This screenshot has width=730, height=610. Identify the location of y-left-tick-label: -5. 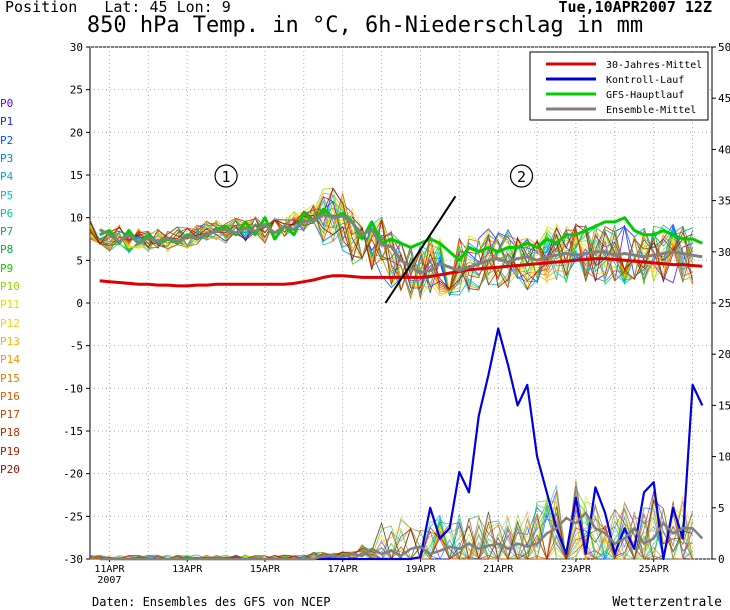
(76, 346).